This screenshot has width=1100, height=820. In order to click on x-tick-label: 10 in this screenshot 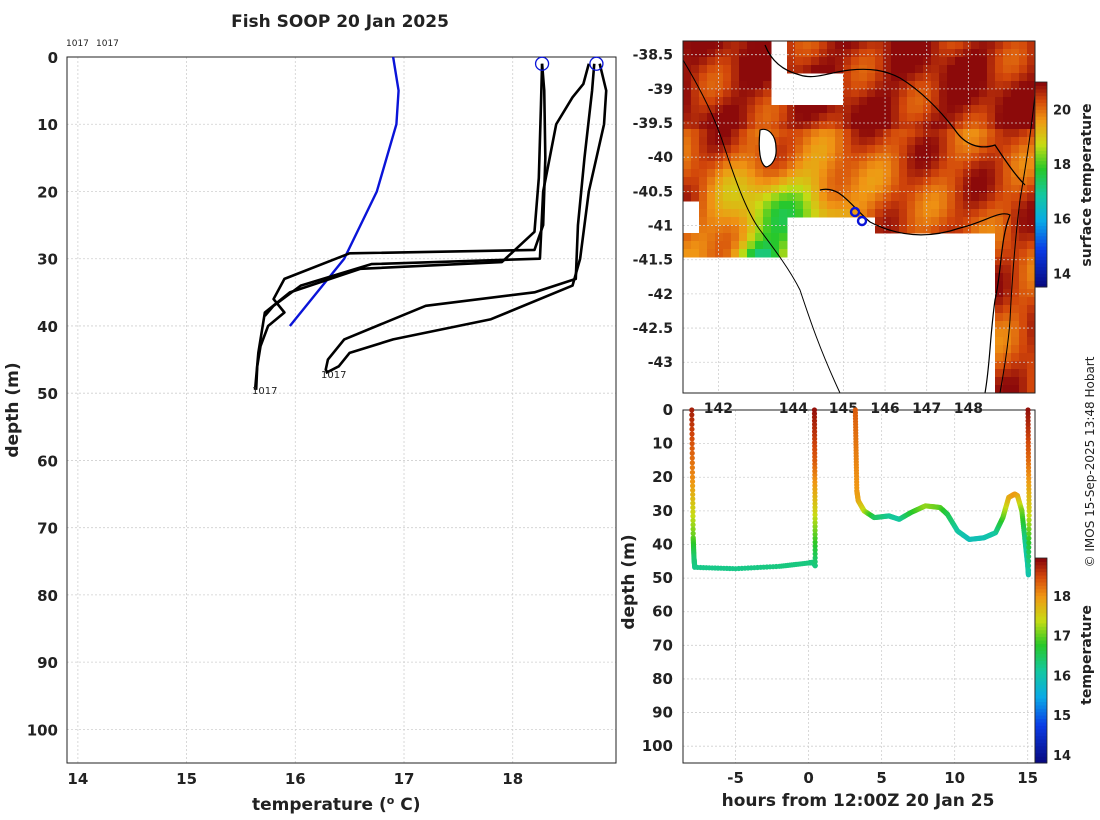, I will do `click(954, 778)`.